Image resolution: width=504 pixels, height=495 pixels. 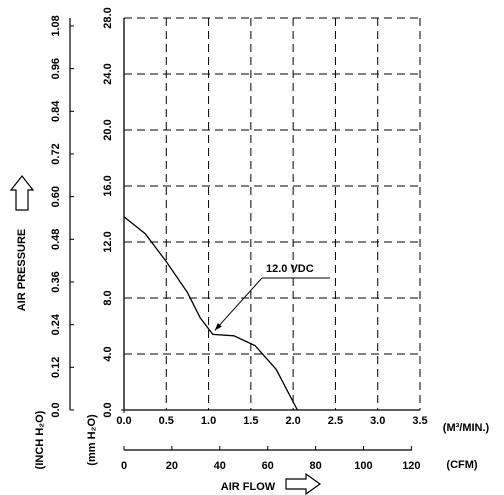 What do you see at coordinates (303, 483) in the screenshot?
I see `right-arrow` at bounding box center [303, 483].